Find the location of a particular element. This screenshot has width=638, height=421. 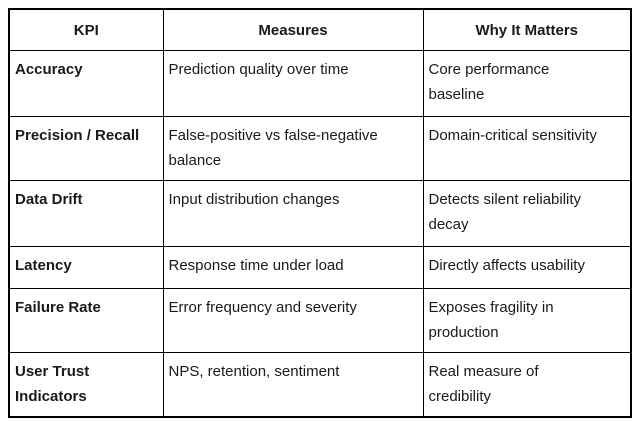

kpi-cell: Data Drift is located at coordinates (86, 213).